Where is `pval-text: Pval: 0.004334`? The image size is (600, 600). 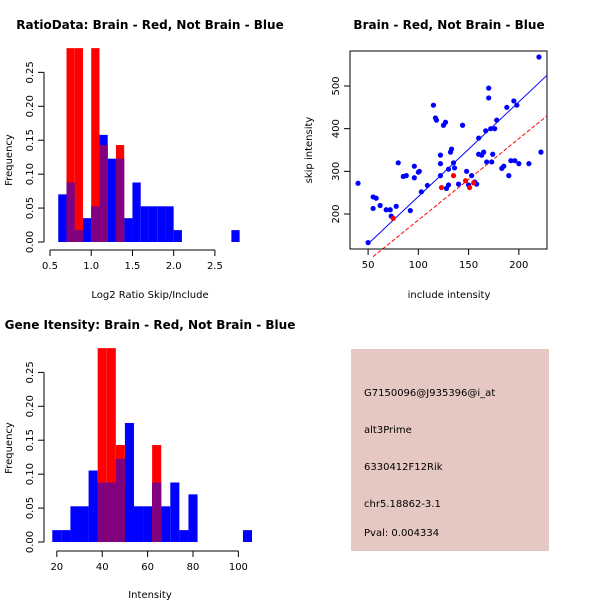 pval-text: Pval: 0.004334 is located at coordinates (401, 533).